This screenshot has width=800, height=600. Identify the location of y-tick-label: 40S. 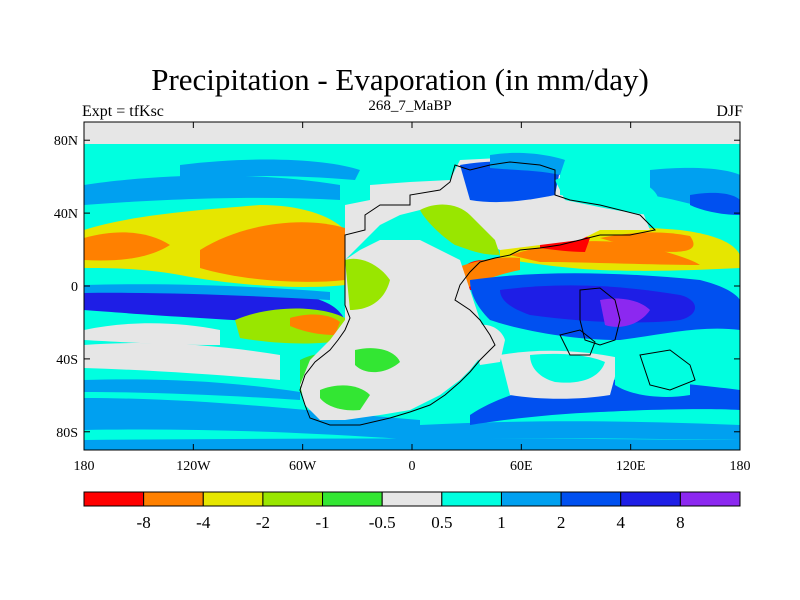
(67, 360).